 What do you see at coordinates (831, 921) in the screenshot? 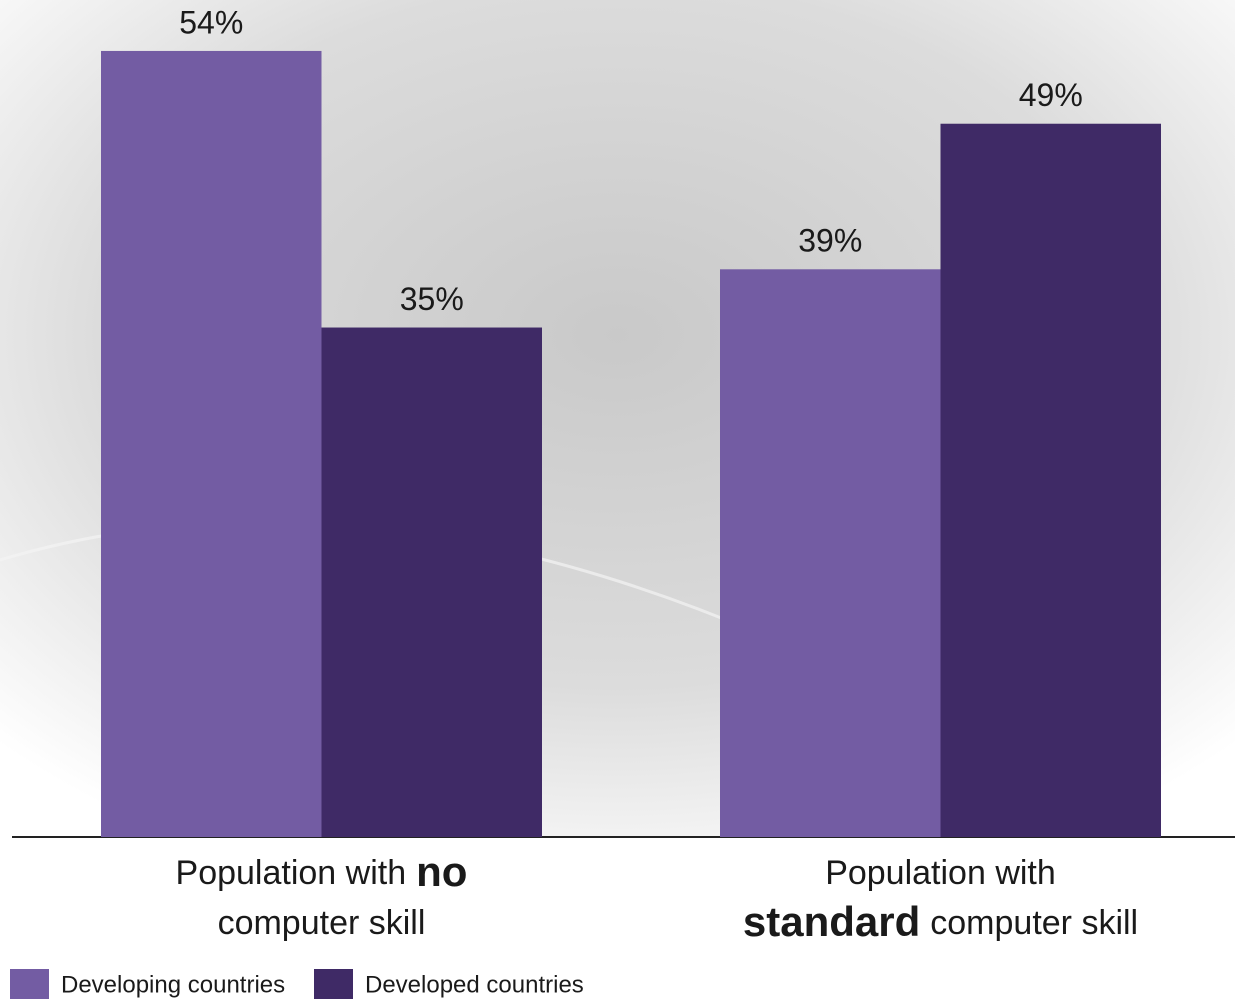
I see `category-label-part: standard` at bounding box center [831, 921].